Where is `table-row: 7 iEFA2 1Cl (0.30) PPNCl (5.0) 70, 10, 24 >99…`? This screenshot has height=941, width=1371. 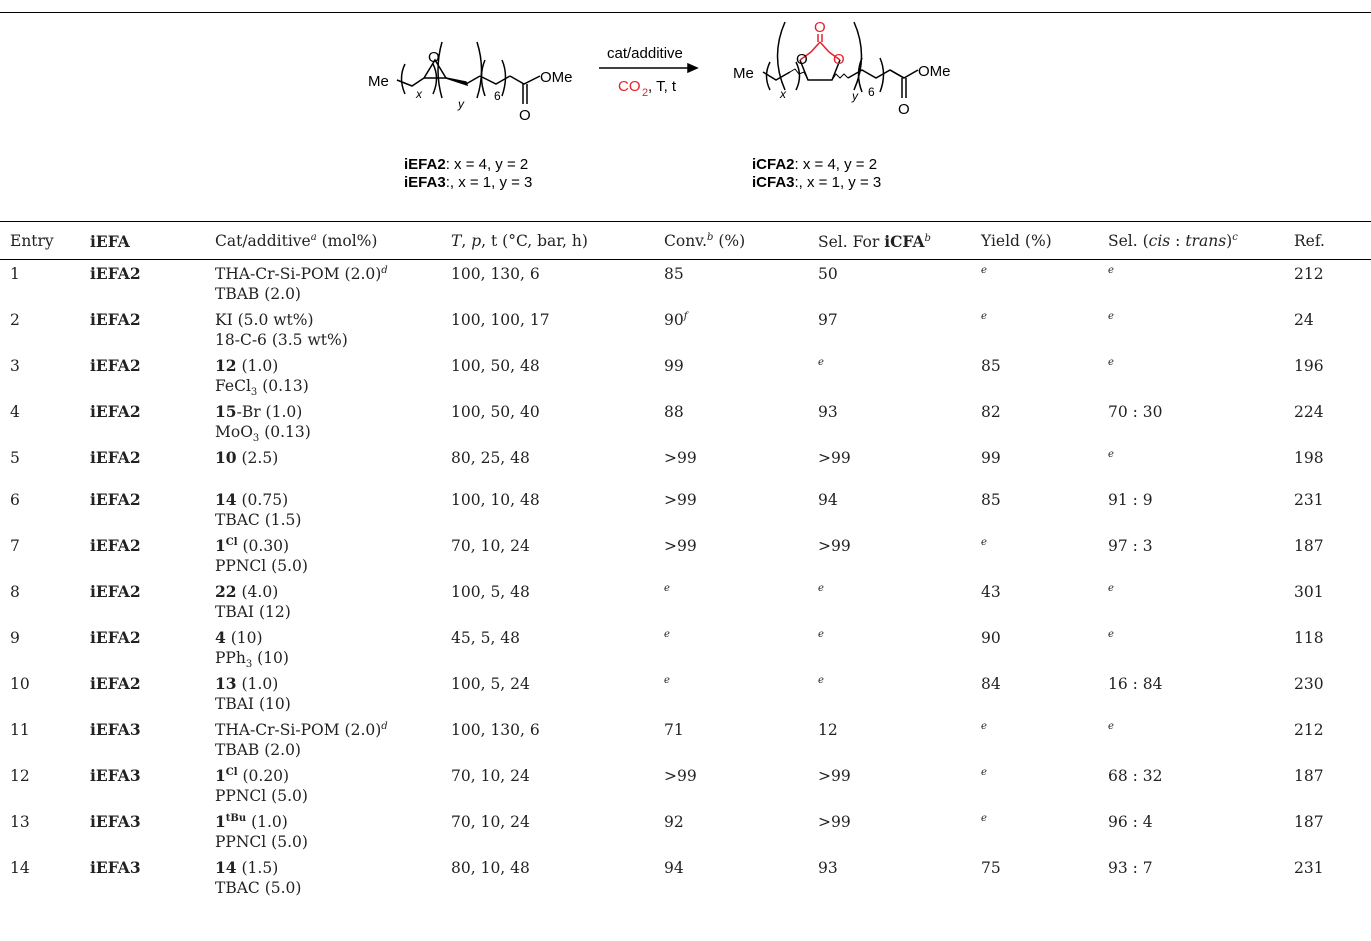 table-row: 7 iEFA2 1Cl (0.30) PPNCl (5.0) 70, 10, 24 >99… is located at coordinates (679, 553).